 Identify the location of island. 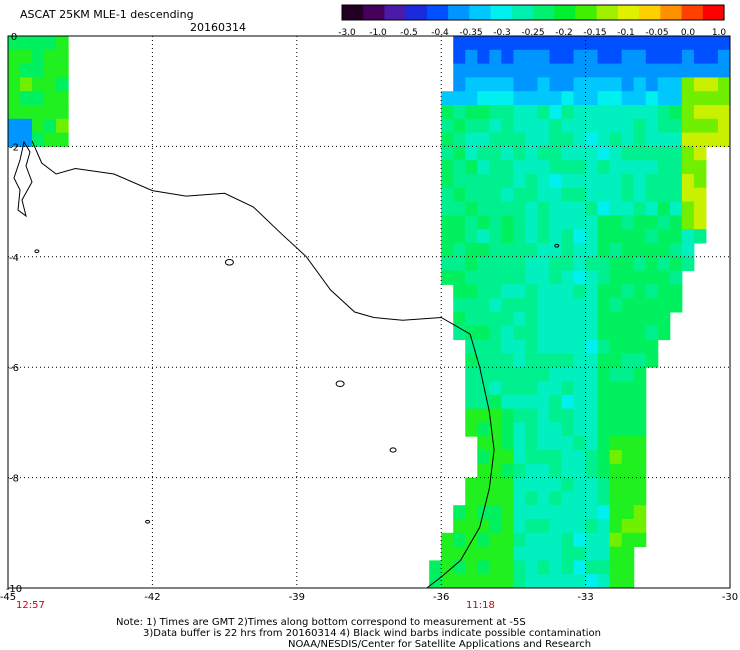
(393, 450).